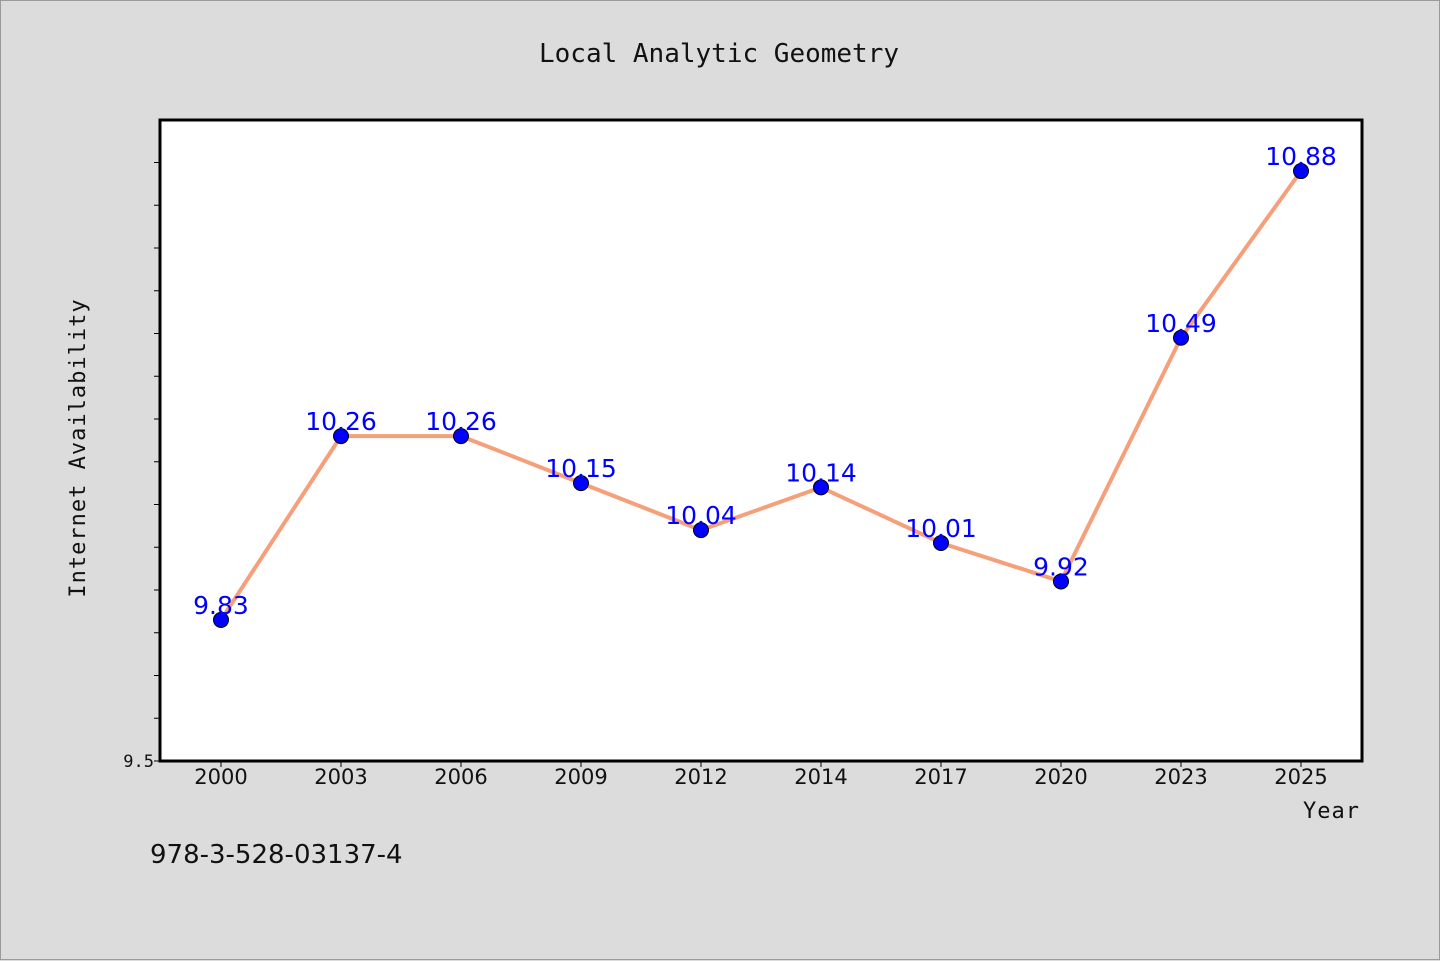 The image size is (1440, 961). What do you see at coordinates (581, 468) in the screenshot?
I see `data-label: 10.15` at bounding box center [581, 468].